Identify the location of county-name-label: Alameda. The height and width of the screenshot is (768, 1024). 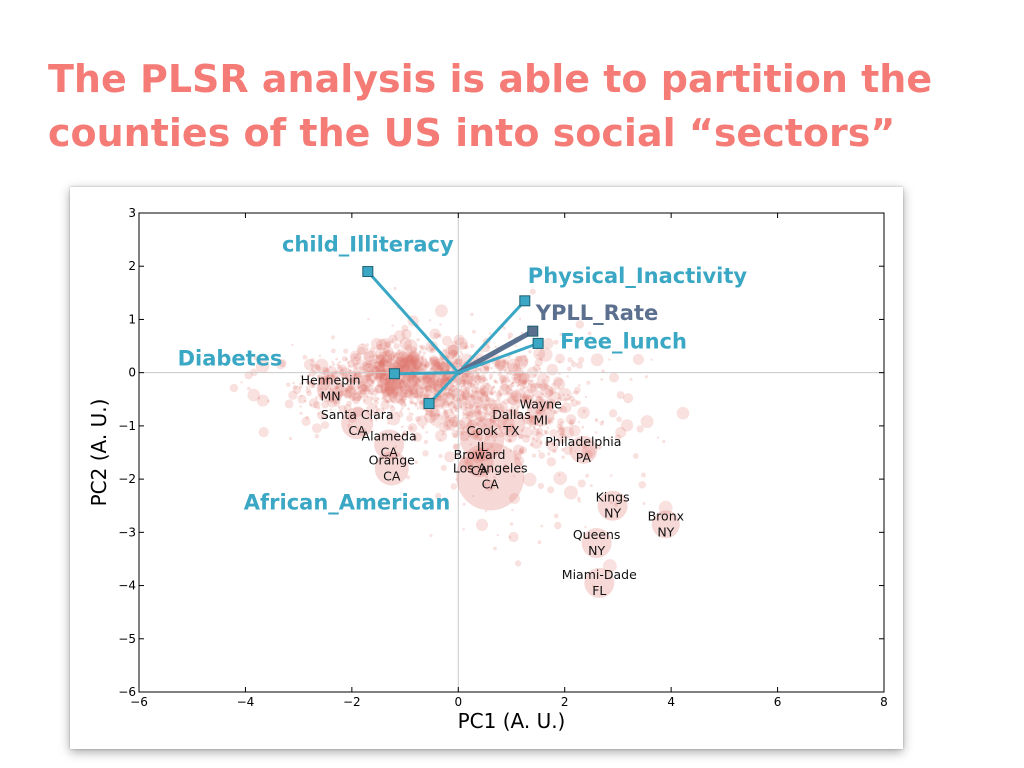
(389, 436).